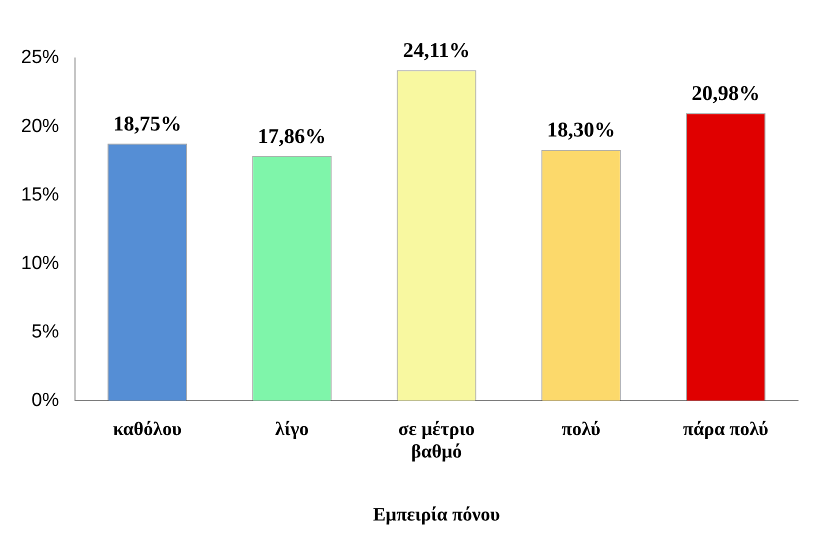 This screenshot has width=826, height=549. Describe the element at coordinates (40, 57) in the screenshot. I see `y-tick-label: 25%` at that location.